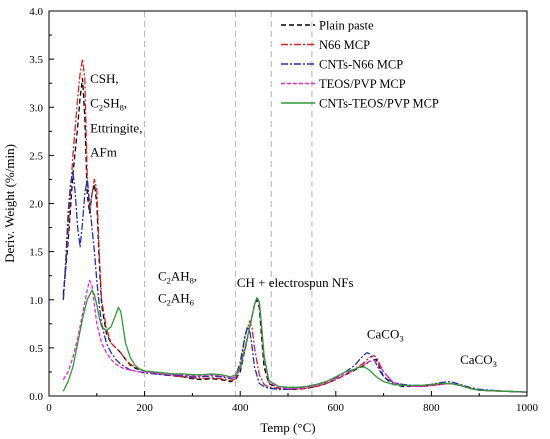 Image resolution: width=550 pixels, height=439 pixels. I want to click on x-tick-label: 0, so click(49, 408).